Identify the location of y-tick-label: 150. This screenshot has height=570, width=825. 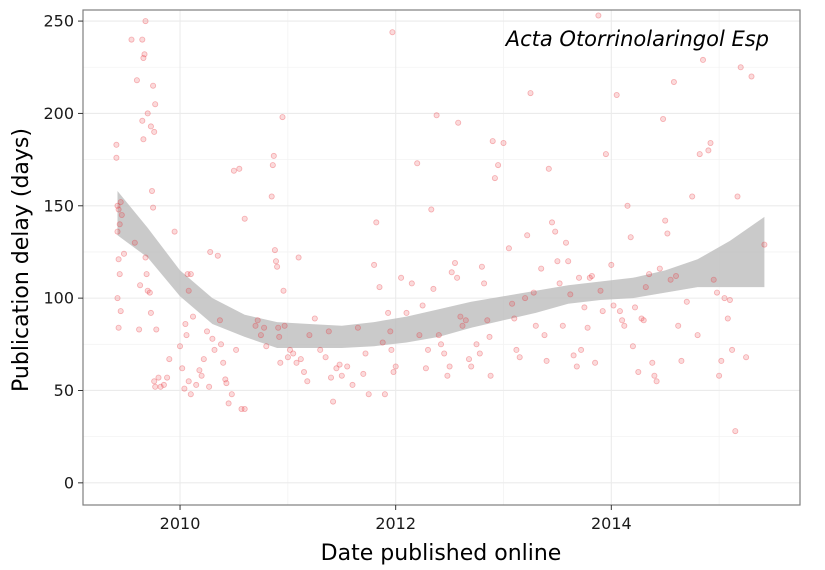
(58, 205).